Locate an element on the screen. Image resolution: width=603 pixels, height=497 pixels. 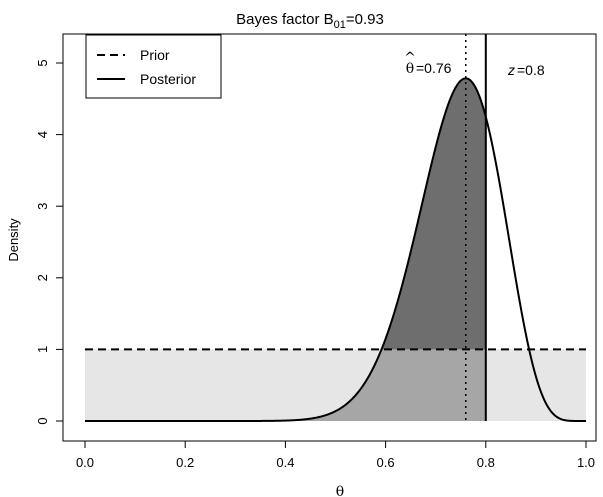
y-tick-label: 3 is located at coordinates (42, 206).